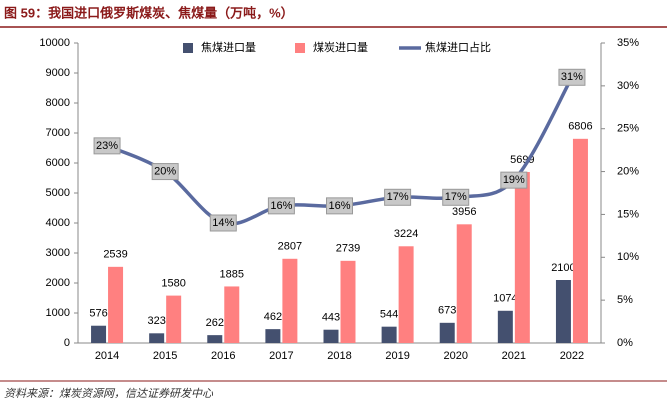 This screenshot has width=667, height=409. What do you see at coordinates (406, 234) in the screenshot?
I see `data-label: 3224` at bounding box center [406, 234].